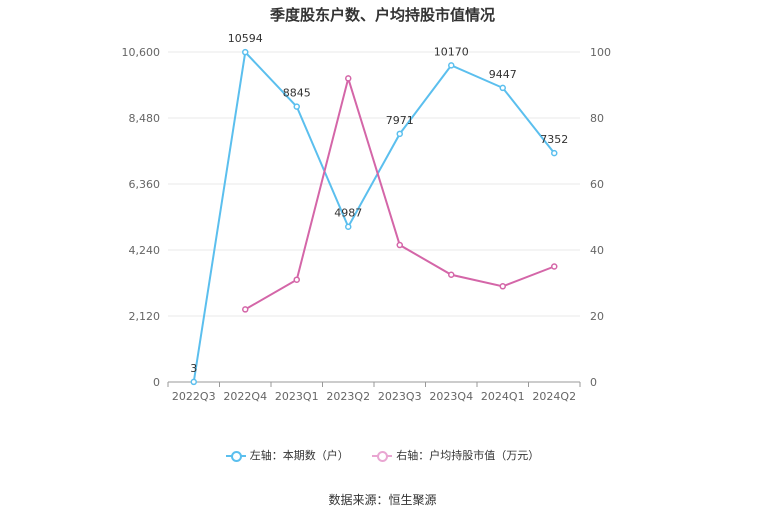 The image size is (765, 517). What do you see at coordinates (145, 250) in the screenshot?
I see `y-left-tick-label: 4,240` at bounding box center [145, 250].